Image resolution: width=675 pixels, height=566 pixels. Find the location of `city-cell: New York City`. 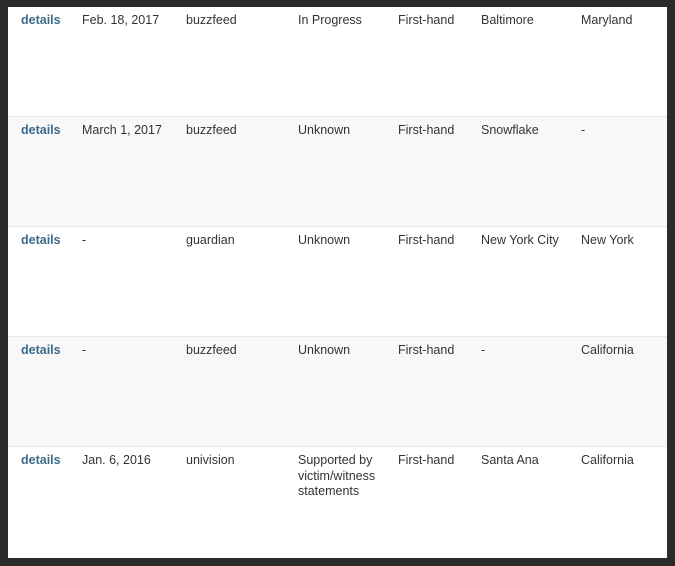

city-cell: New York City is located at coordinates (520, 240).